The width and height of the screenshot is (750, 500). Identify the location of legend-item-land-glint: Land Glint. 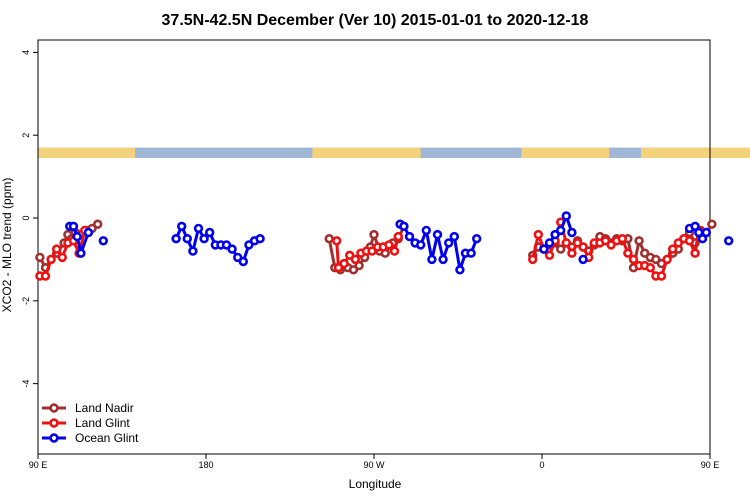
(86, 423).